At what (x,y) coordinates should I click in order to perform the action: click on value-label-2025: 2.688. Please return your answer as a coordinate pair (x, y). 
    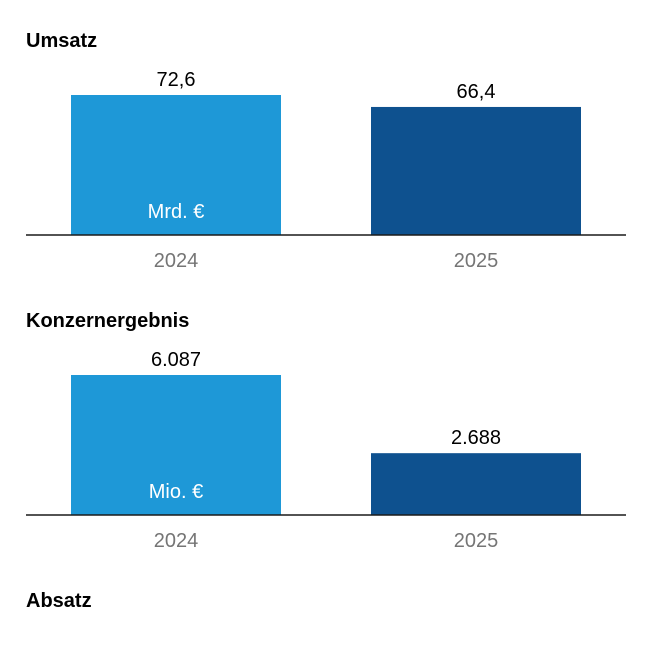
    Looking at the image, I should click on (476, 438).